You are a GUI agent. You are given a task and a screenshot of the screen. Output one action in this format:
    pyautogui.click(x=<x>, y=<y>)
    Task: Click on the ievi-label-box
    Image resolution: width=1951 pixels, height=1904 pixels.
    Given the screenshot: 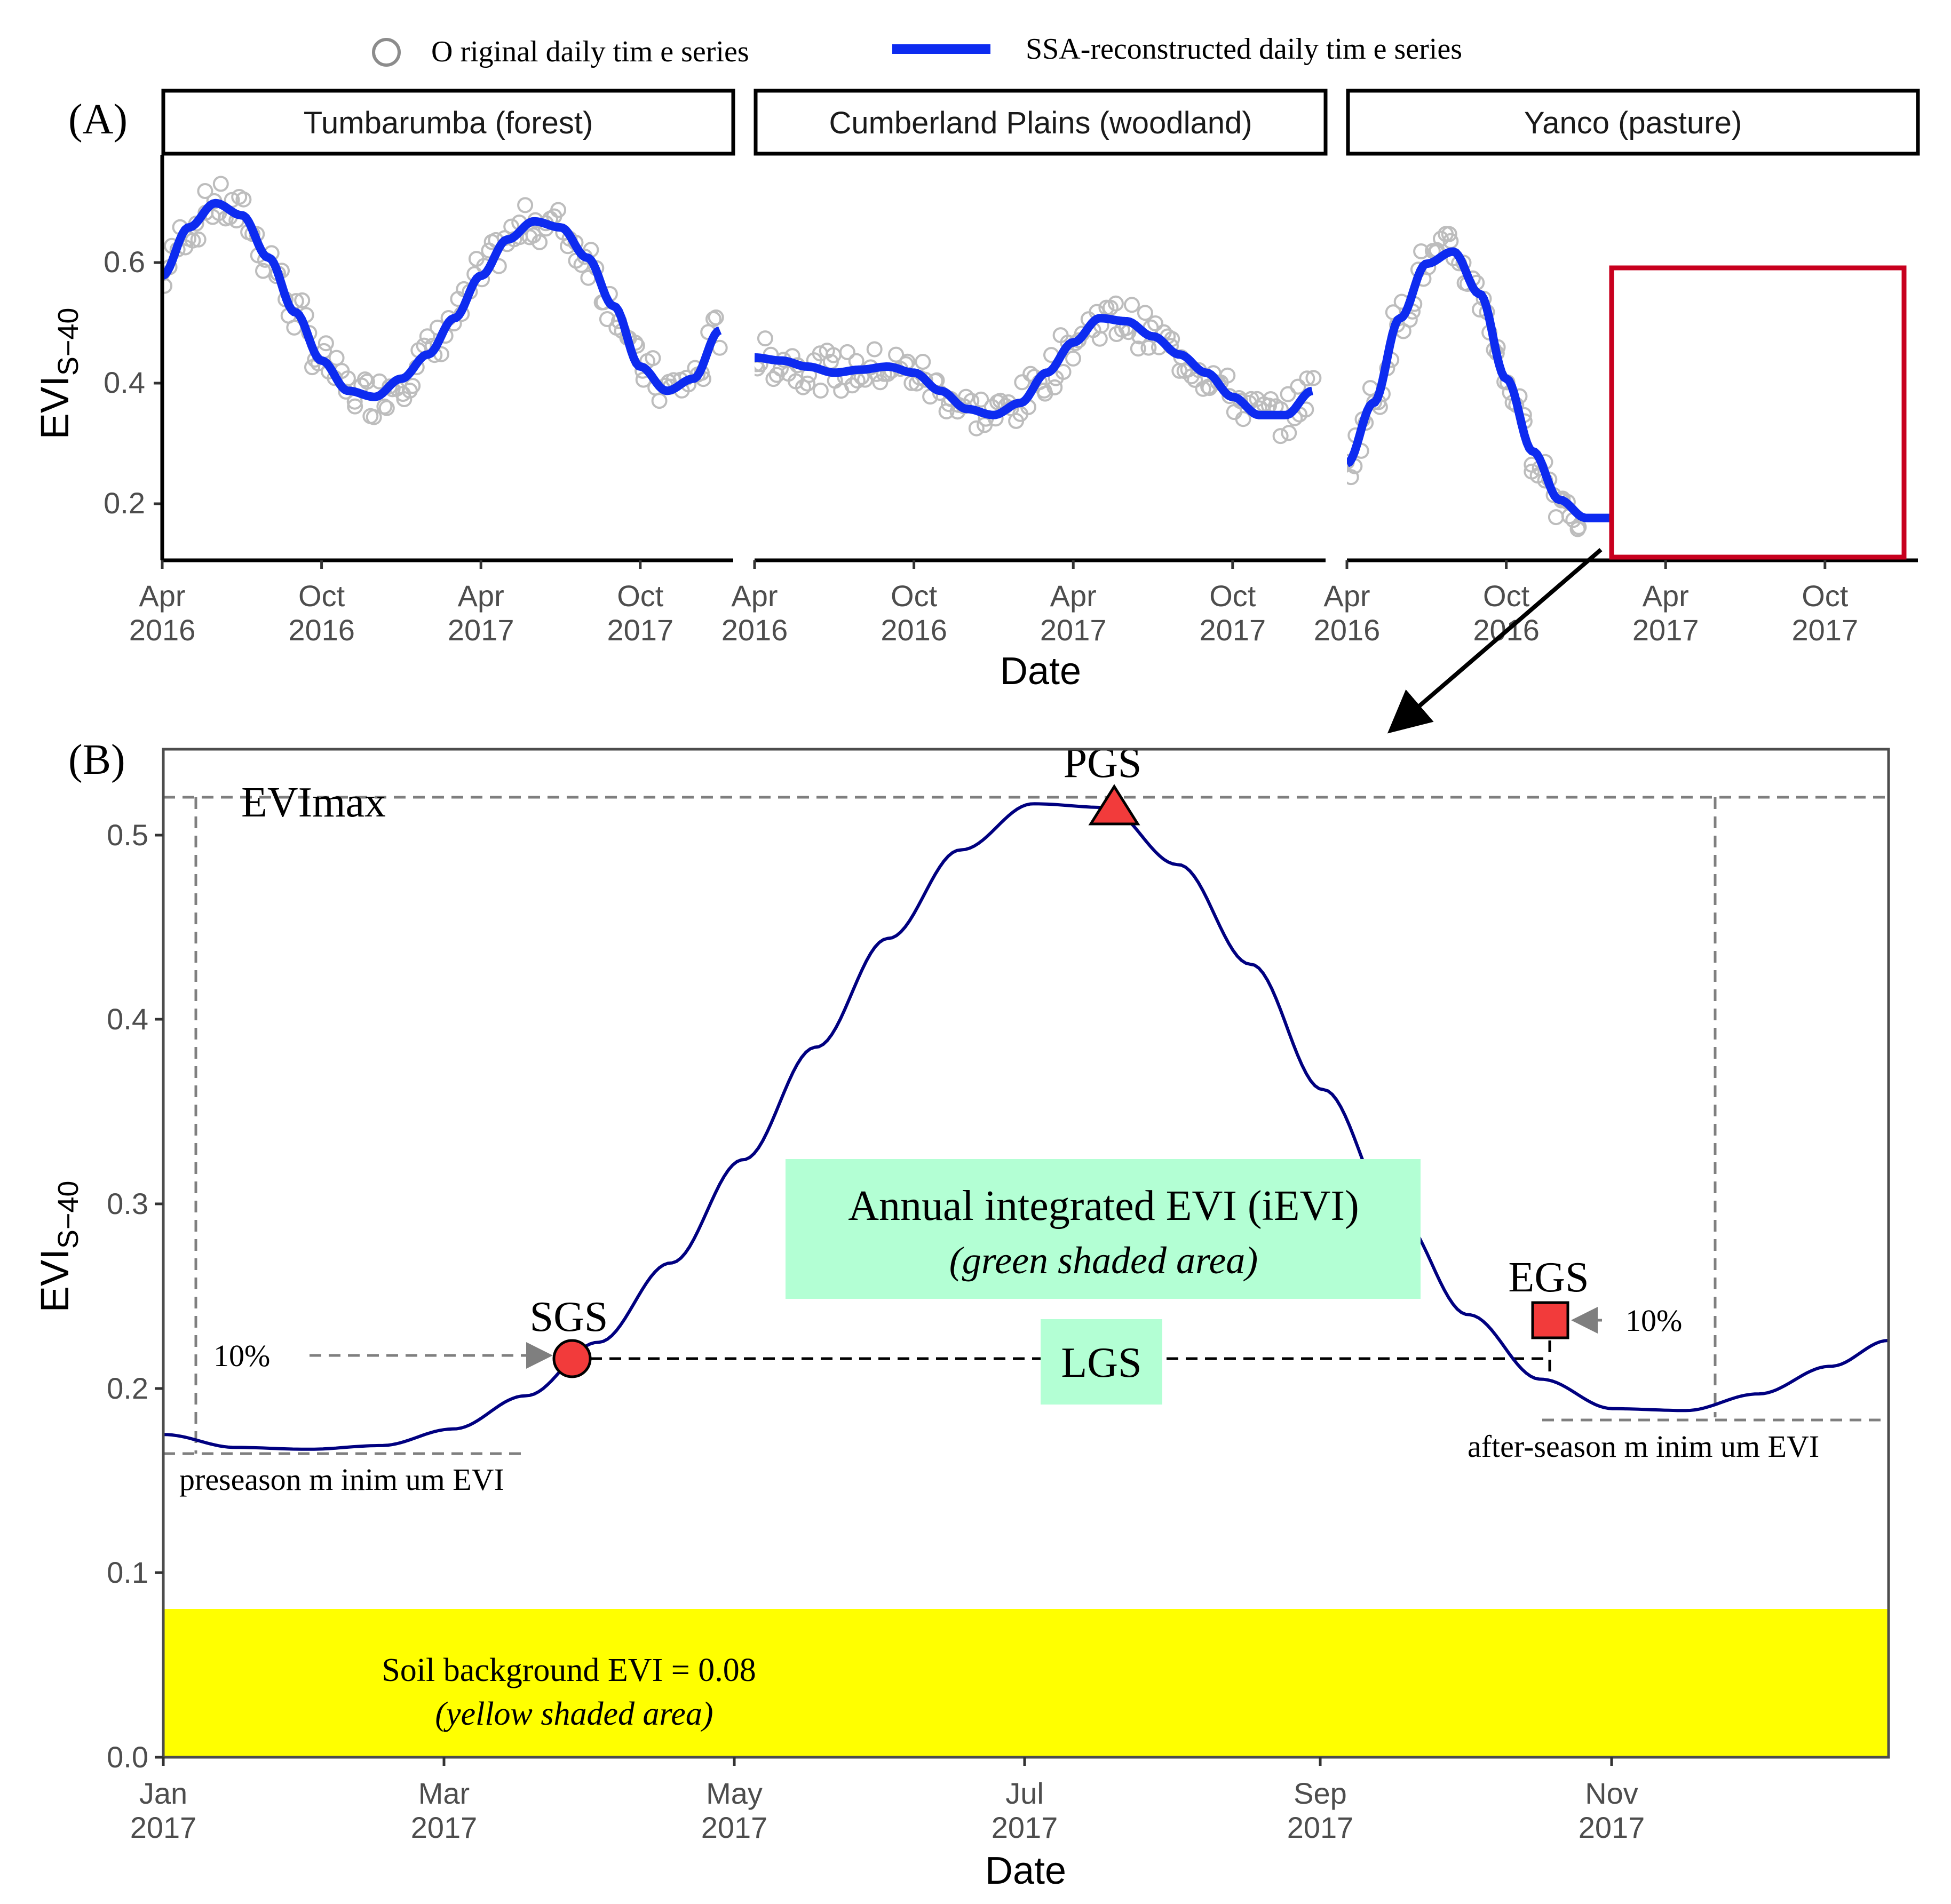 What is the action you would take?
    pyautogui.click(x=1103, y=1229)
    